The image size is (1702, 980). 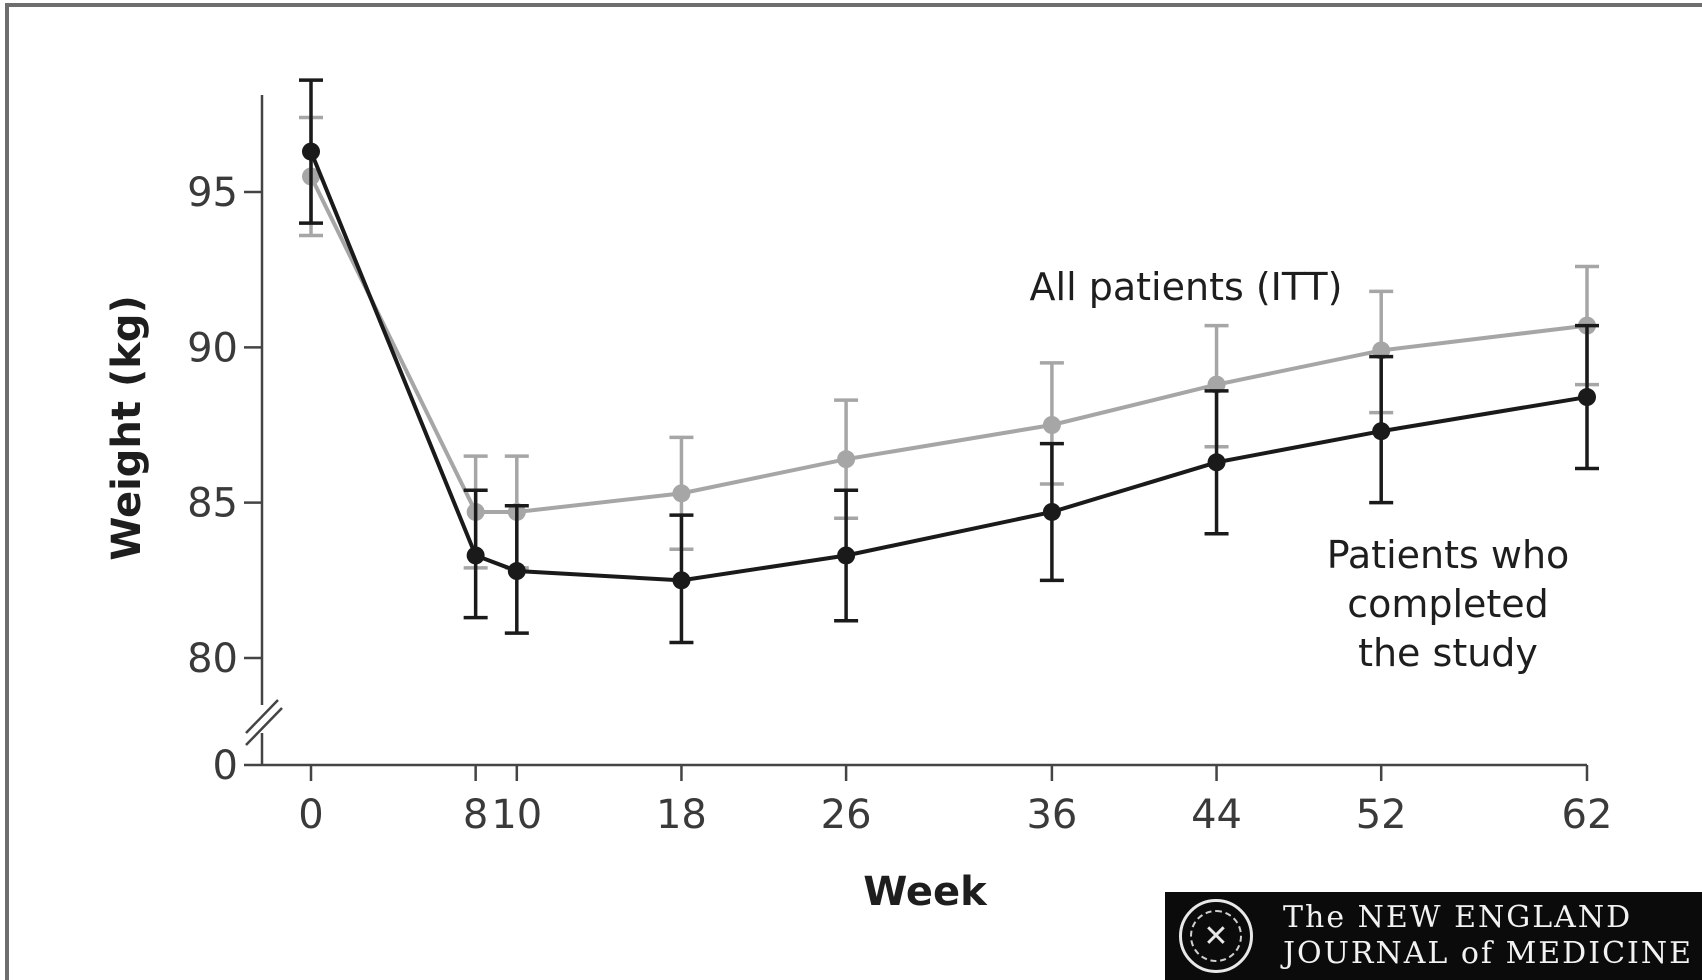 I want to click on logo-line-2: JOURNAL of MEDICINE, so click(x=1488, y=953).